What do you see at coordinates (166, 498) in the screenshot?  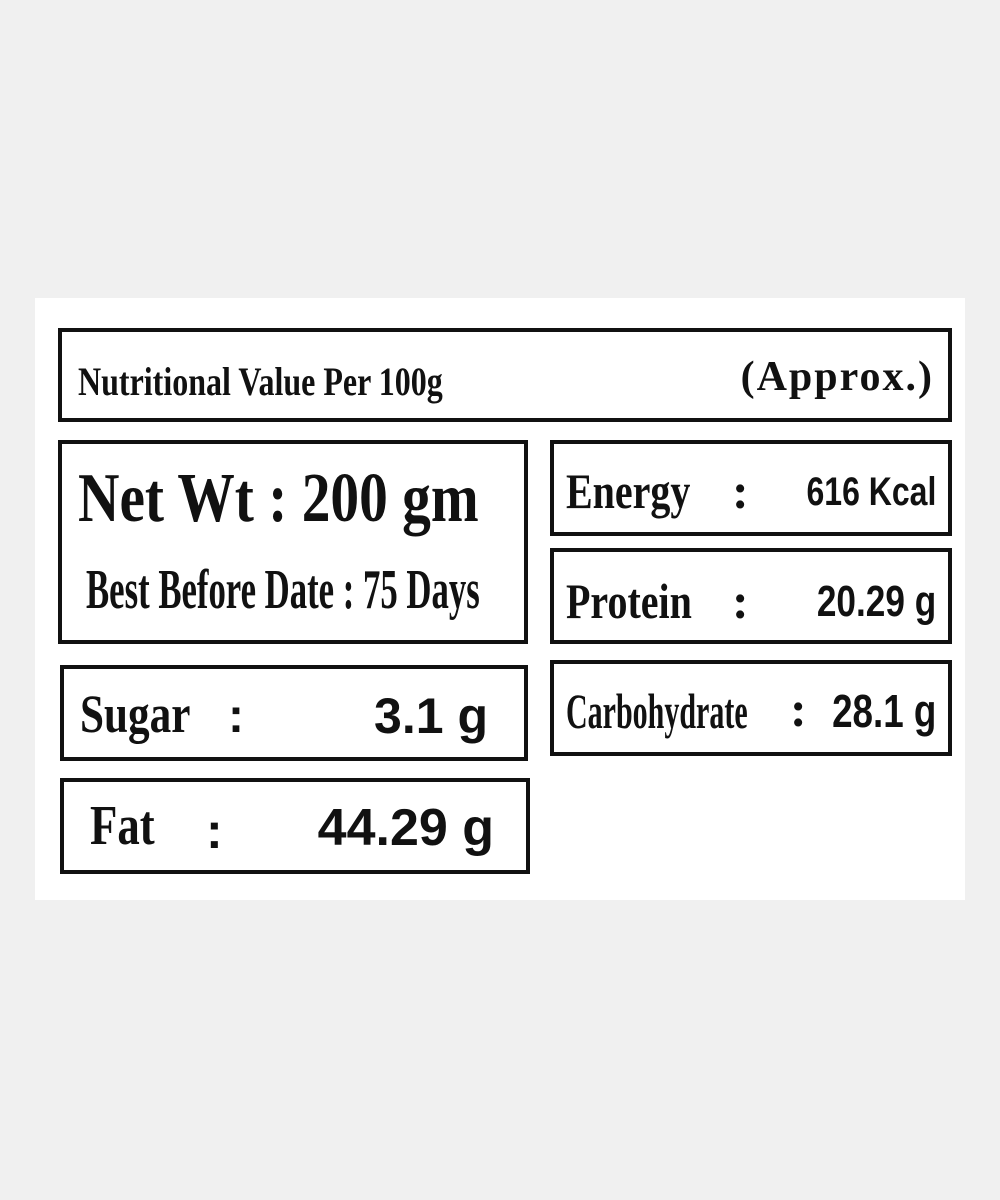 I see `net-weight-label: Net Wt` at bounding box center [166, 498].